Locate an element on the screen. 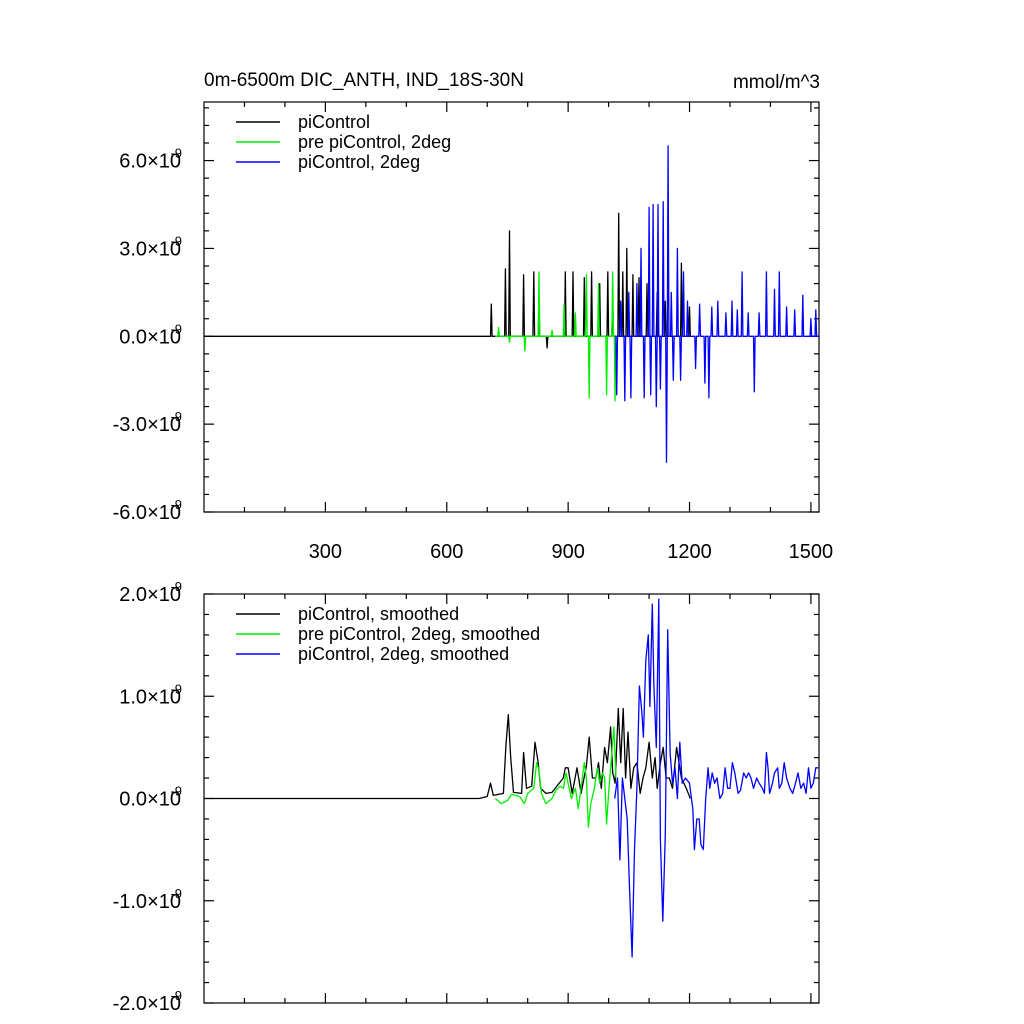  legend-label: pre piControl, 2deg is located at coordinates (374, 142).